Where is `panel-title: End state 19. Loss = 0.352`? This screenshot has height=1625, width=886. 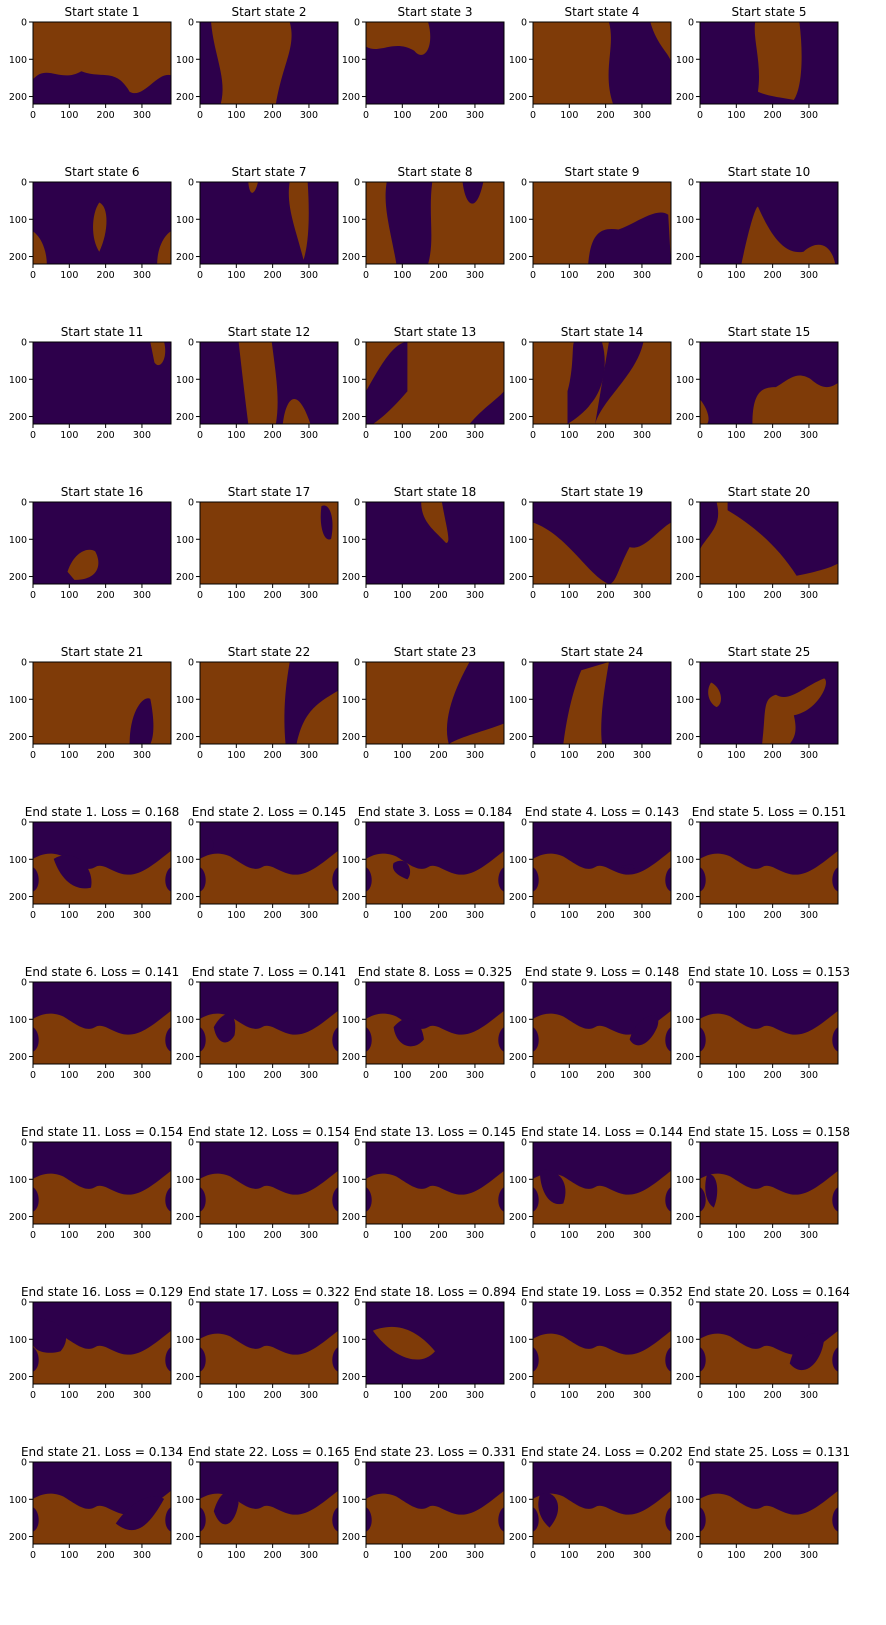 panel-title: End state 19. Loss = 0.352 is located at coordinates (602, 1292).